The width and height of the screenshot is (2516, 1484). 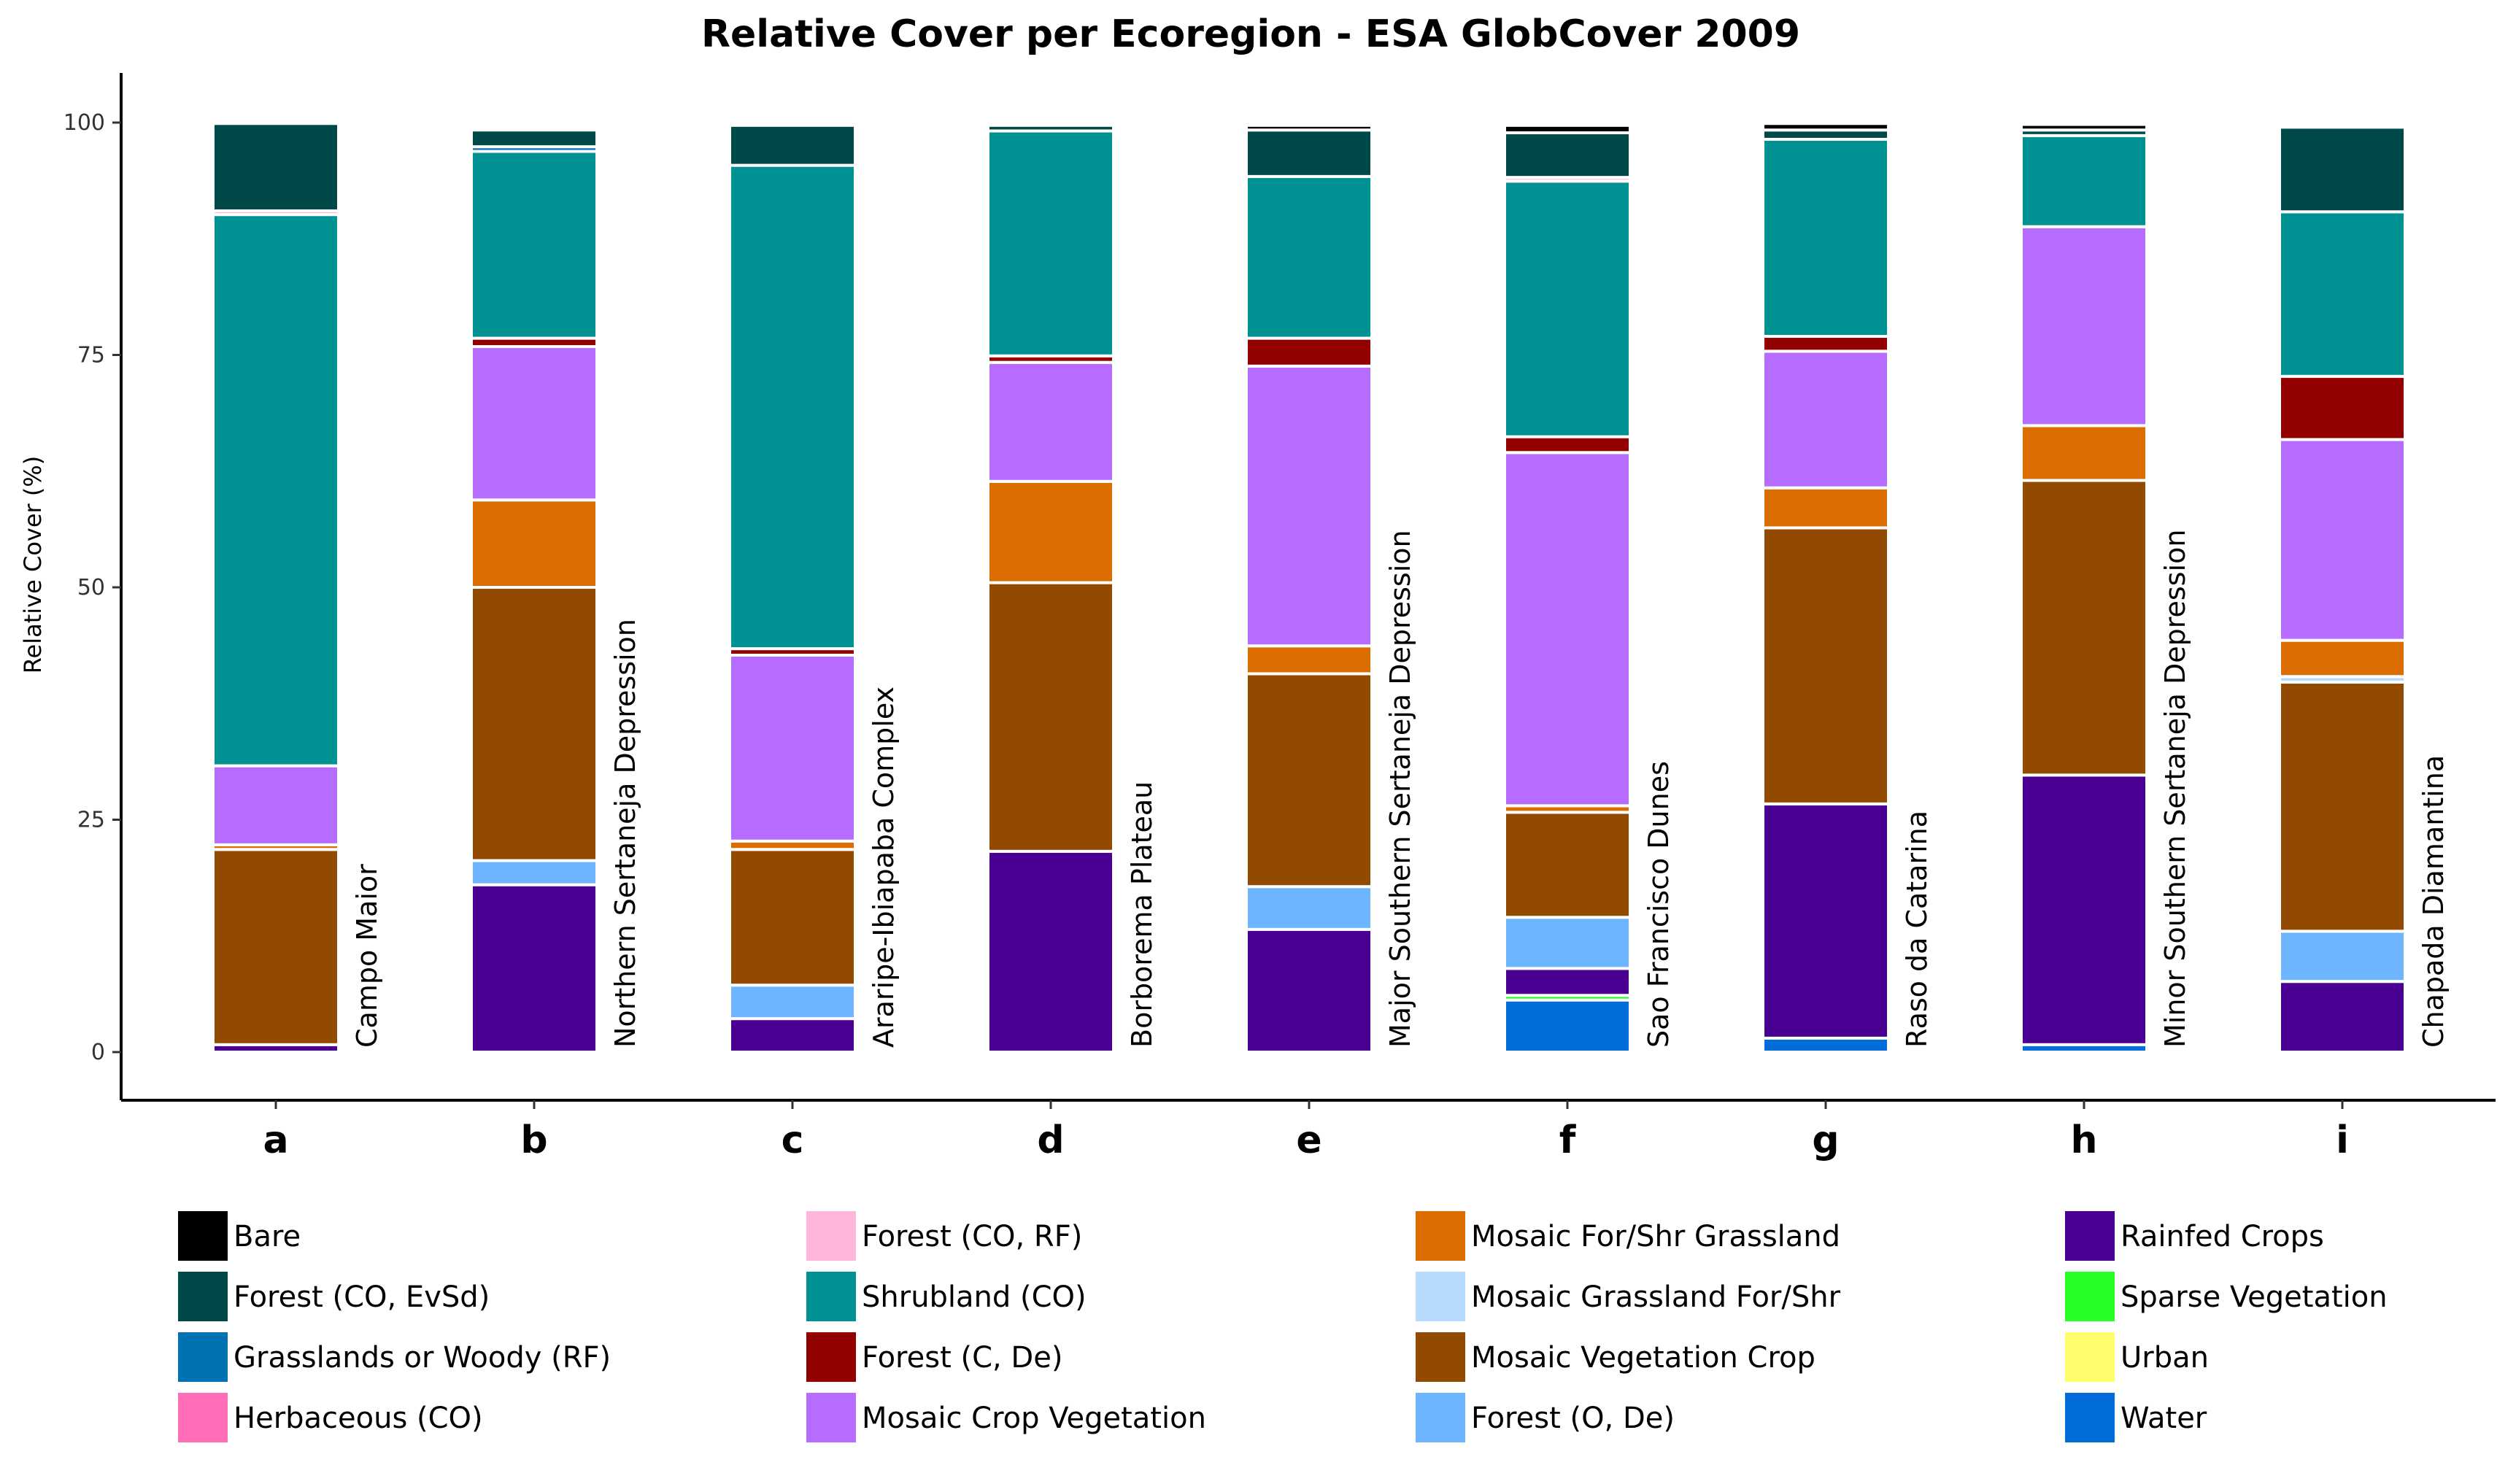 I want to click on legend-item-urban: Urban, so click(x=2137, y=1357).